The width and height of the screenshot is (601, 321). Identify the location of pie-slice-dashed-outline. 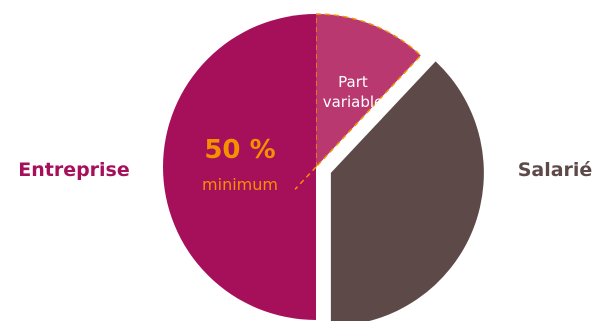
(368, 91).